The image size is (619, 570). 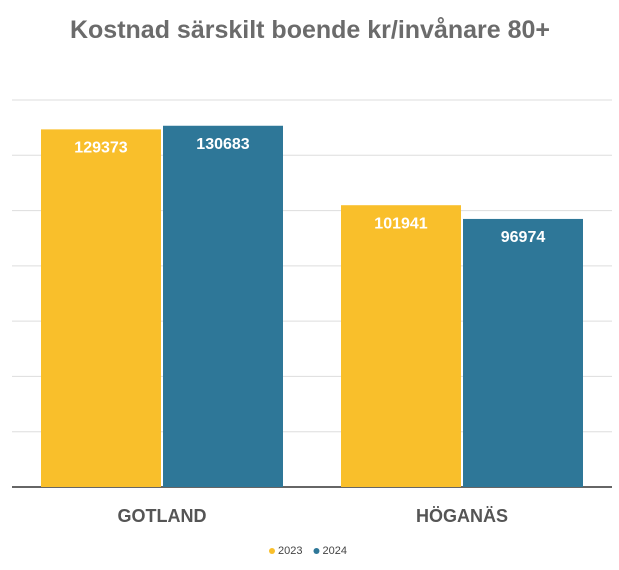 I want to click on legend-label: 2023, so click(x=290, y=551).